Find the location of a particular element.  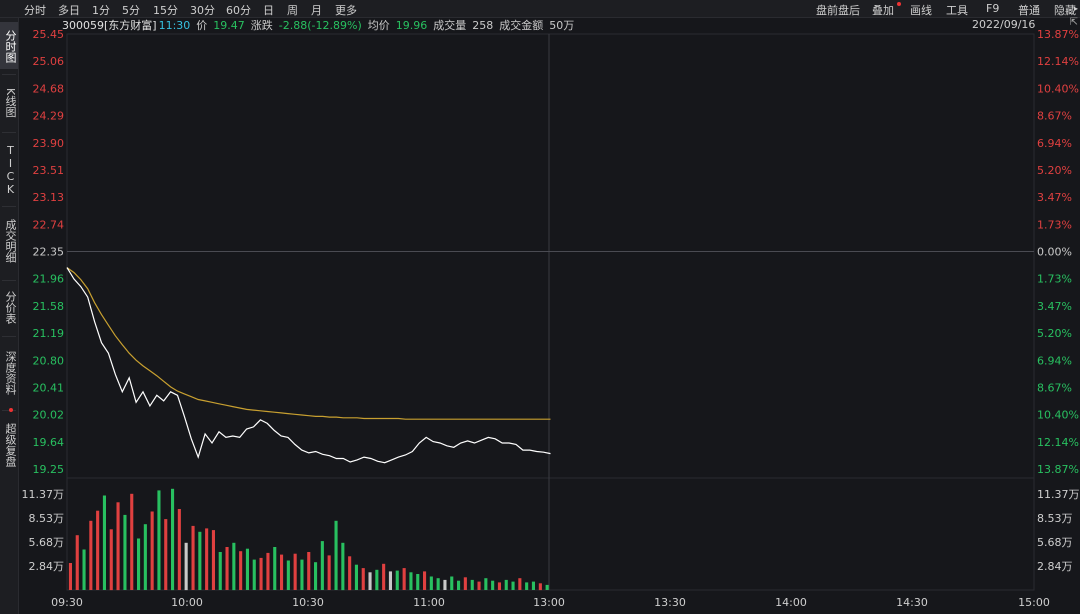

y-tick-left: 23.90 is located at coordinates (49, 143).